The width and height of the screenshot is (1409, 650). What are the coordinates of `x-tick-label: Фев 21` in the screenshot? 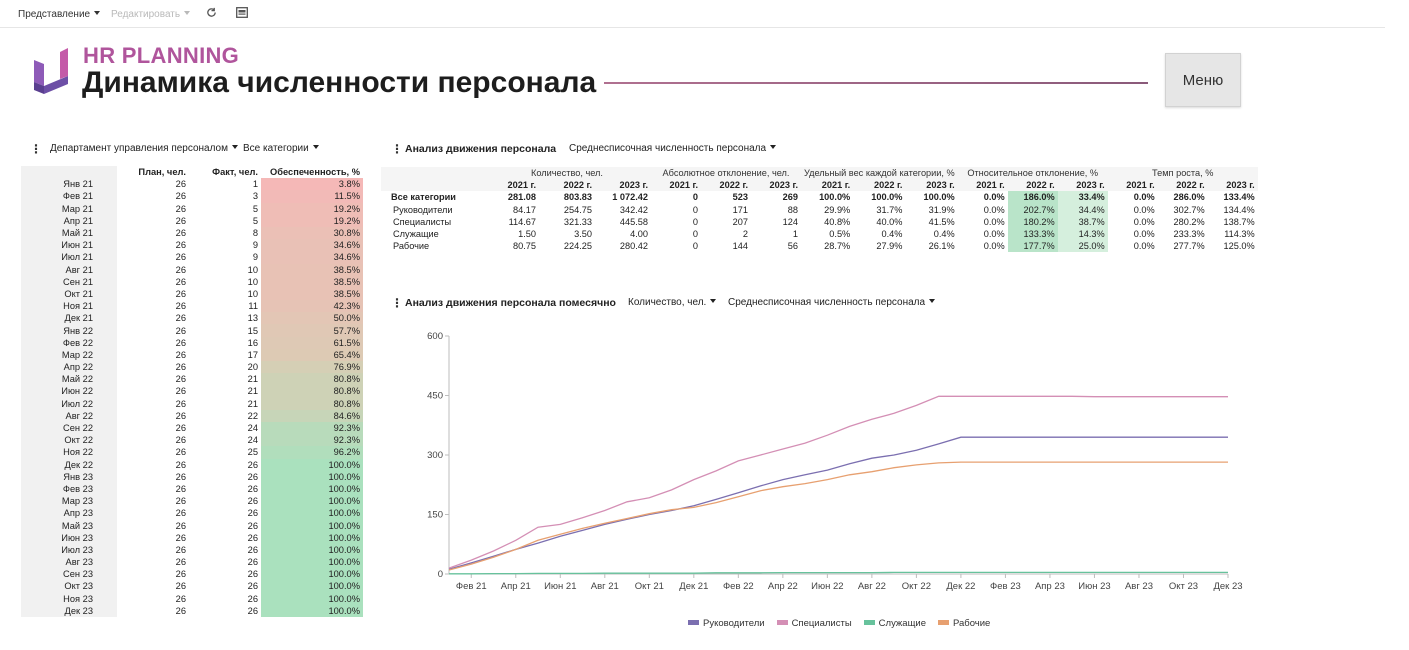 It's located at (471, 586).